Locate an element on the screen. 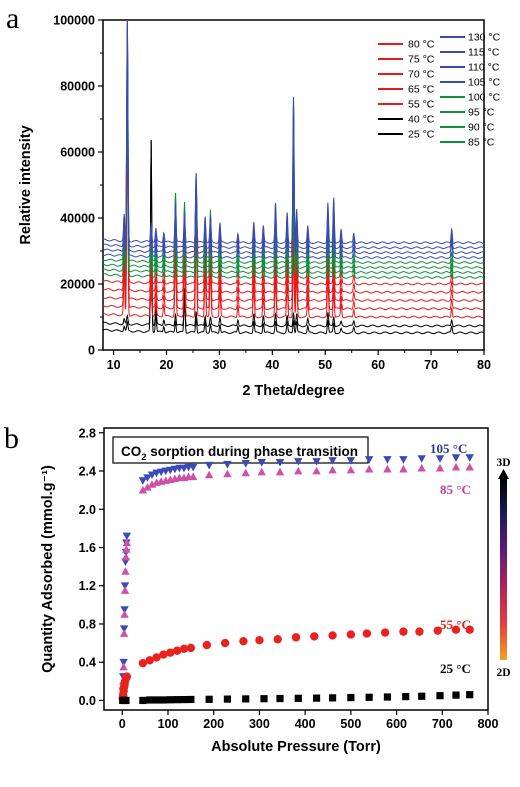  legend-label: 115 °C is located at coordinates (484, 53).